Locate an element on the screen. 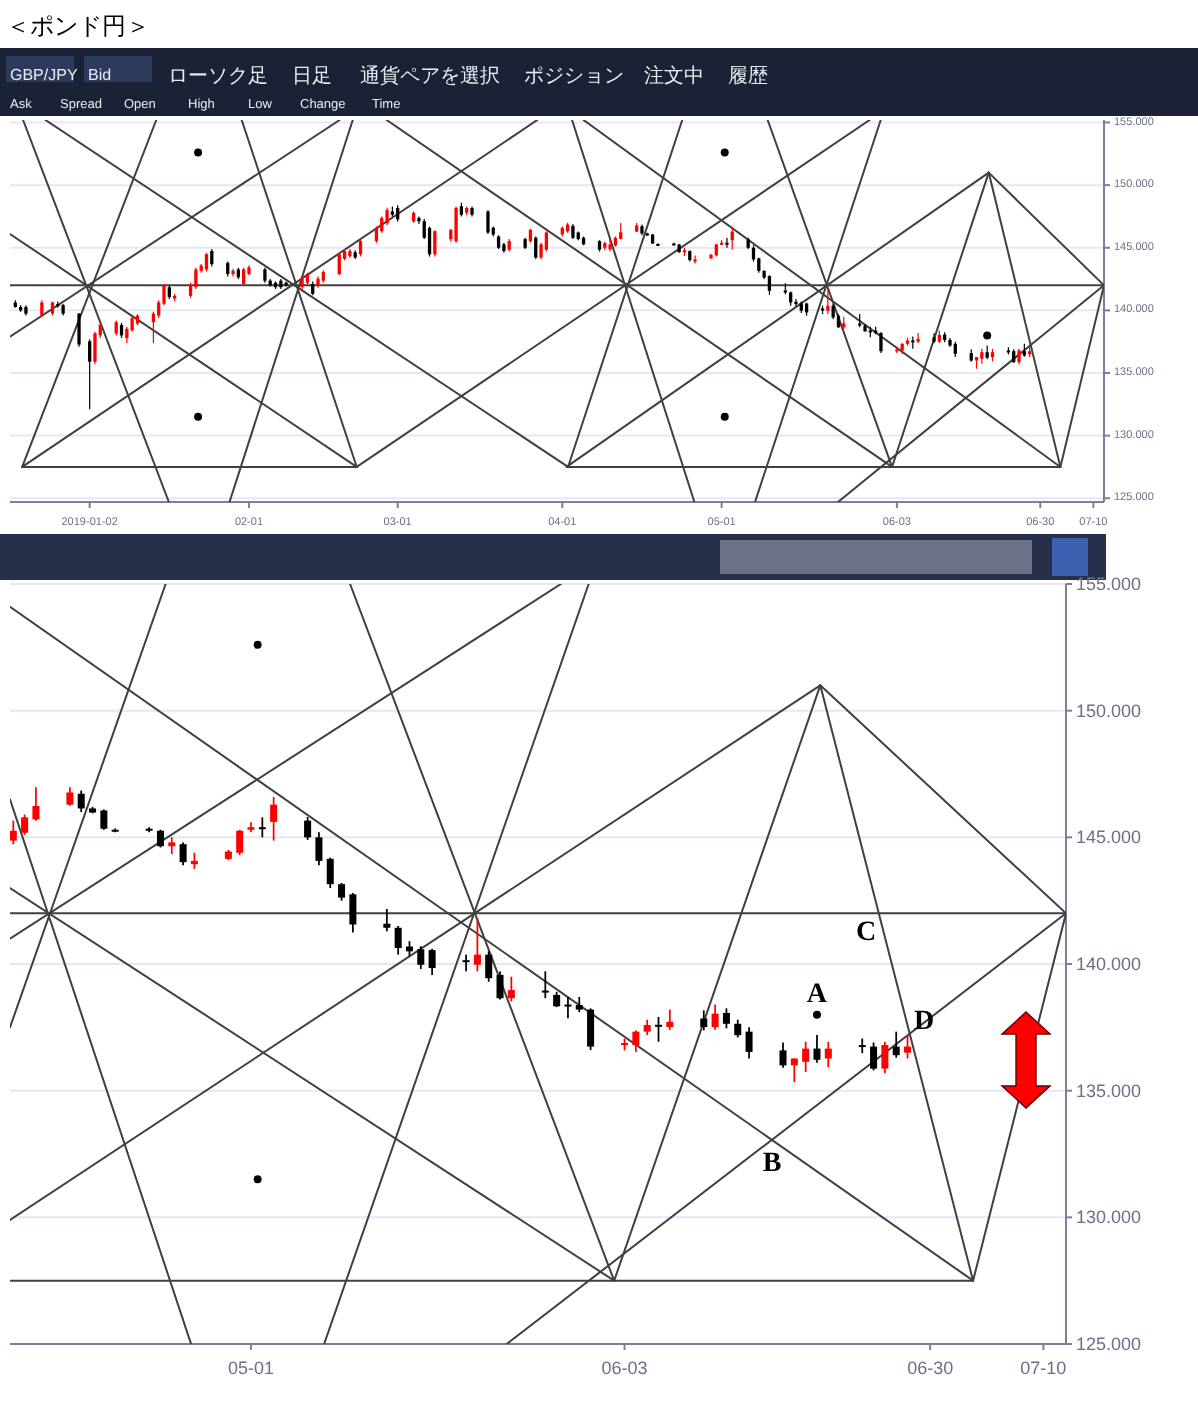 This screenshot has width=1198, height=1404. y-tick-label: 135.000 is located at coordinates (1109, 1090).